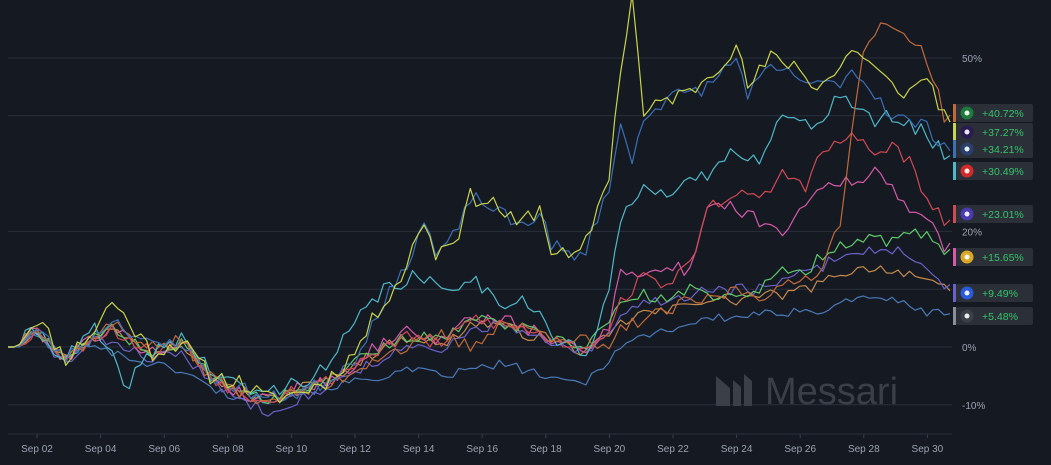 This screenshot has width=1051, height=465. I want to click on x-tick-label: Sep 30, so click(928, 449).